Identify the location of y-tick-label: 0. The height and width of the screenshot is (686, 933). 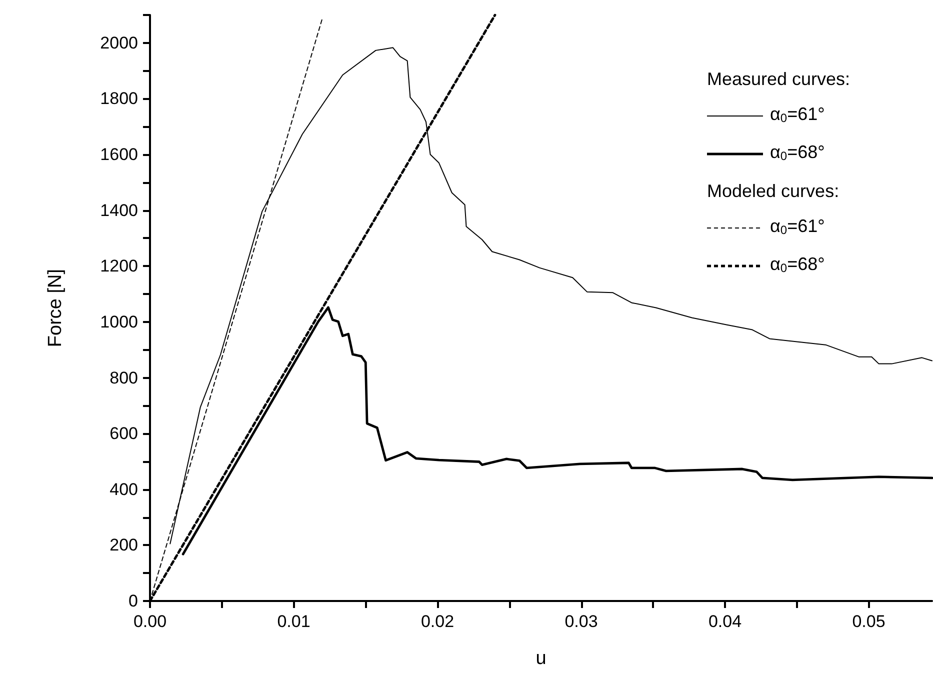
(133, 601).